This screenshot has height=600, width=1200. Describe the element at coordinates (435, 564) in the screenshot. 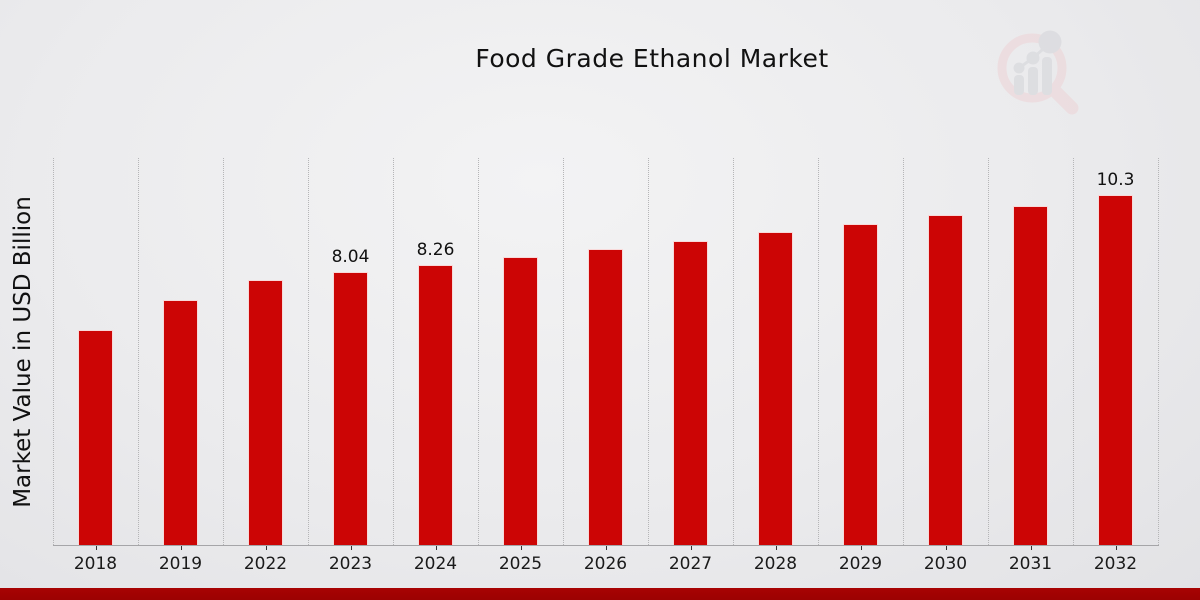

I see `x-tick-label-2024: 2024` at that location.